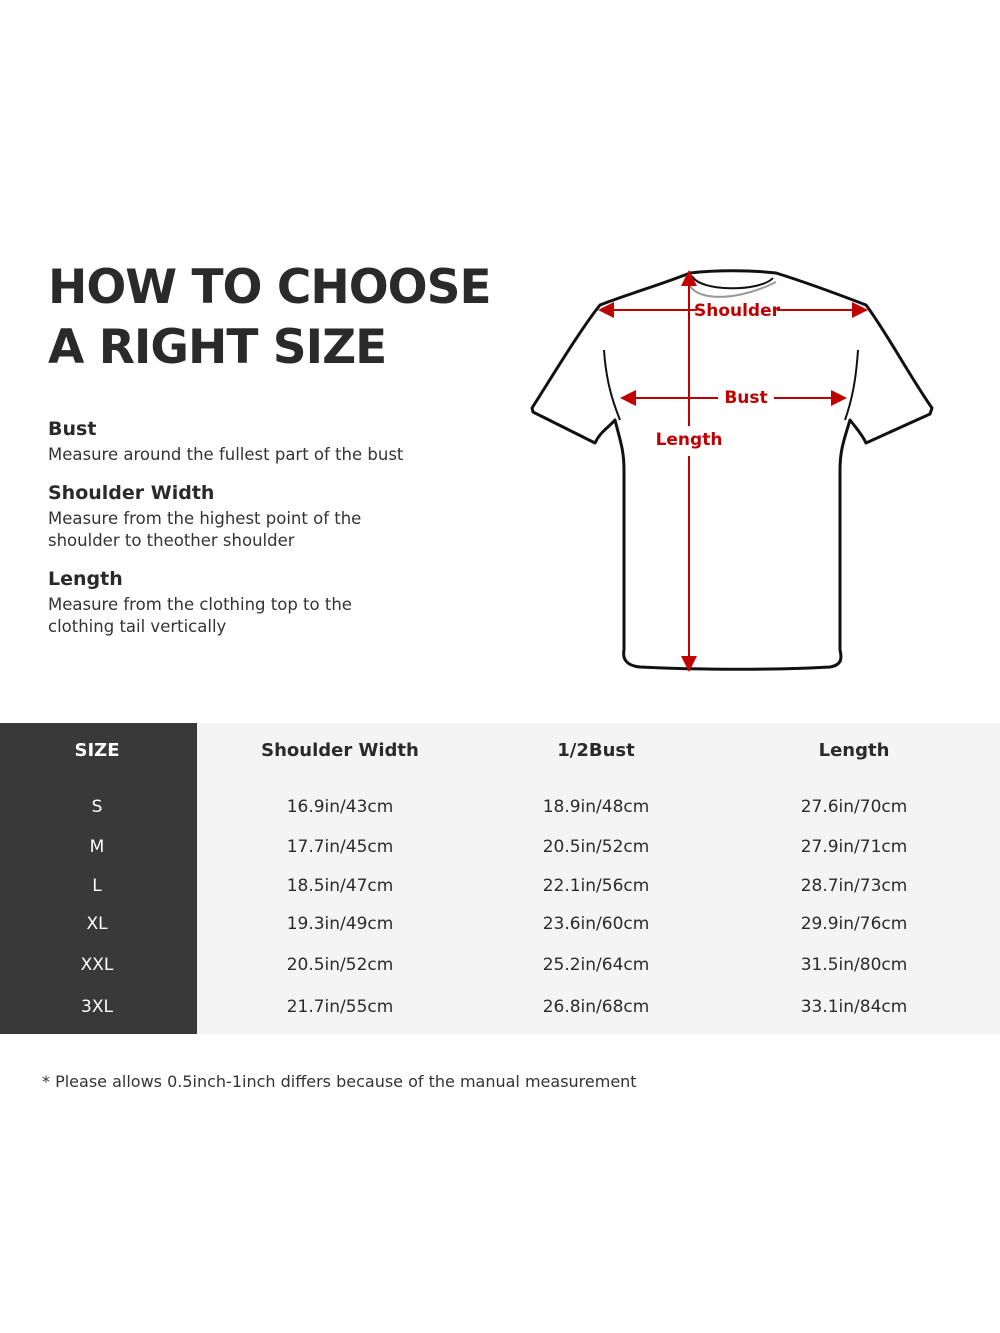 This screenshot has height=1333, width=1000. Describe the element at coordinates (854, 965) in the screenshot. I see `table-cell: 31.5in/80cm` at that location.